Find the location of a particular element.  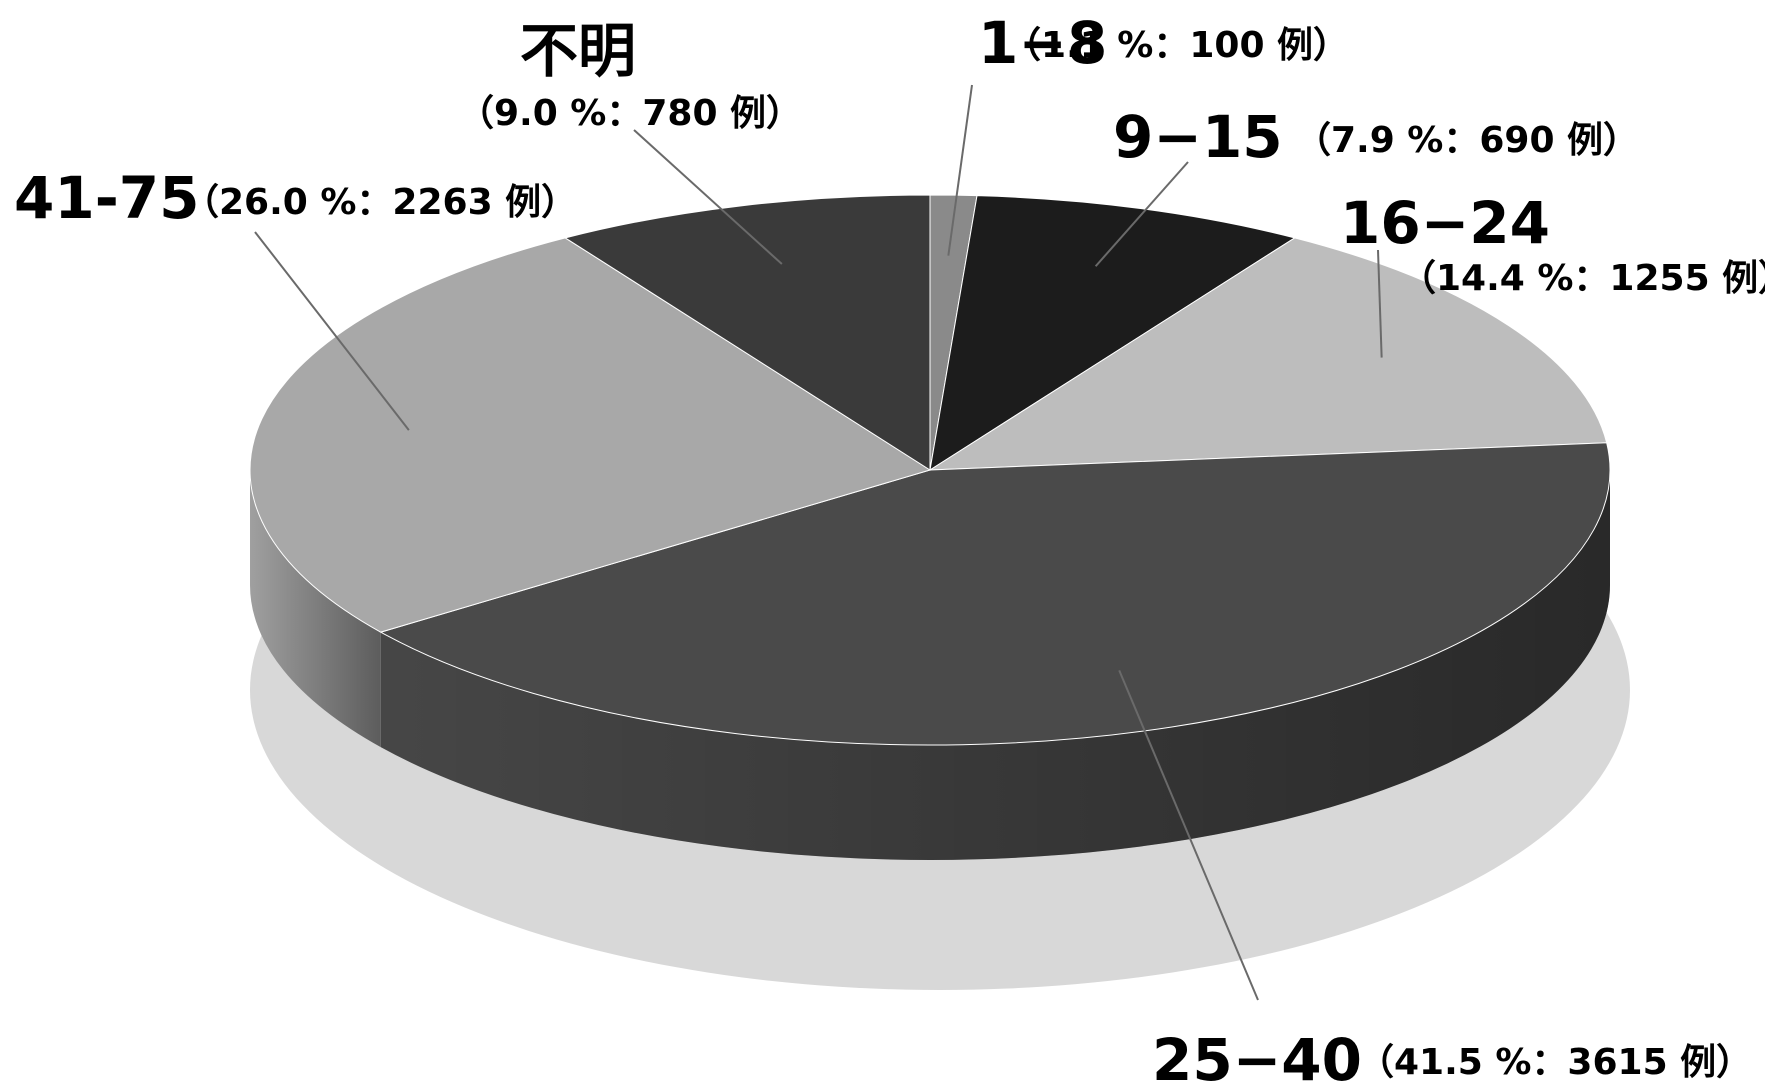

slice-1-8-leader is located at coordinates (960, 170).